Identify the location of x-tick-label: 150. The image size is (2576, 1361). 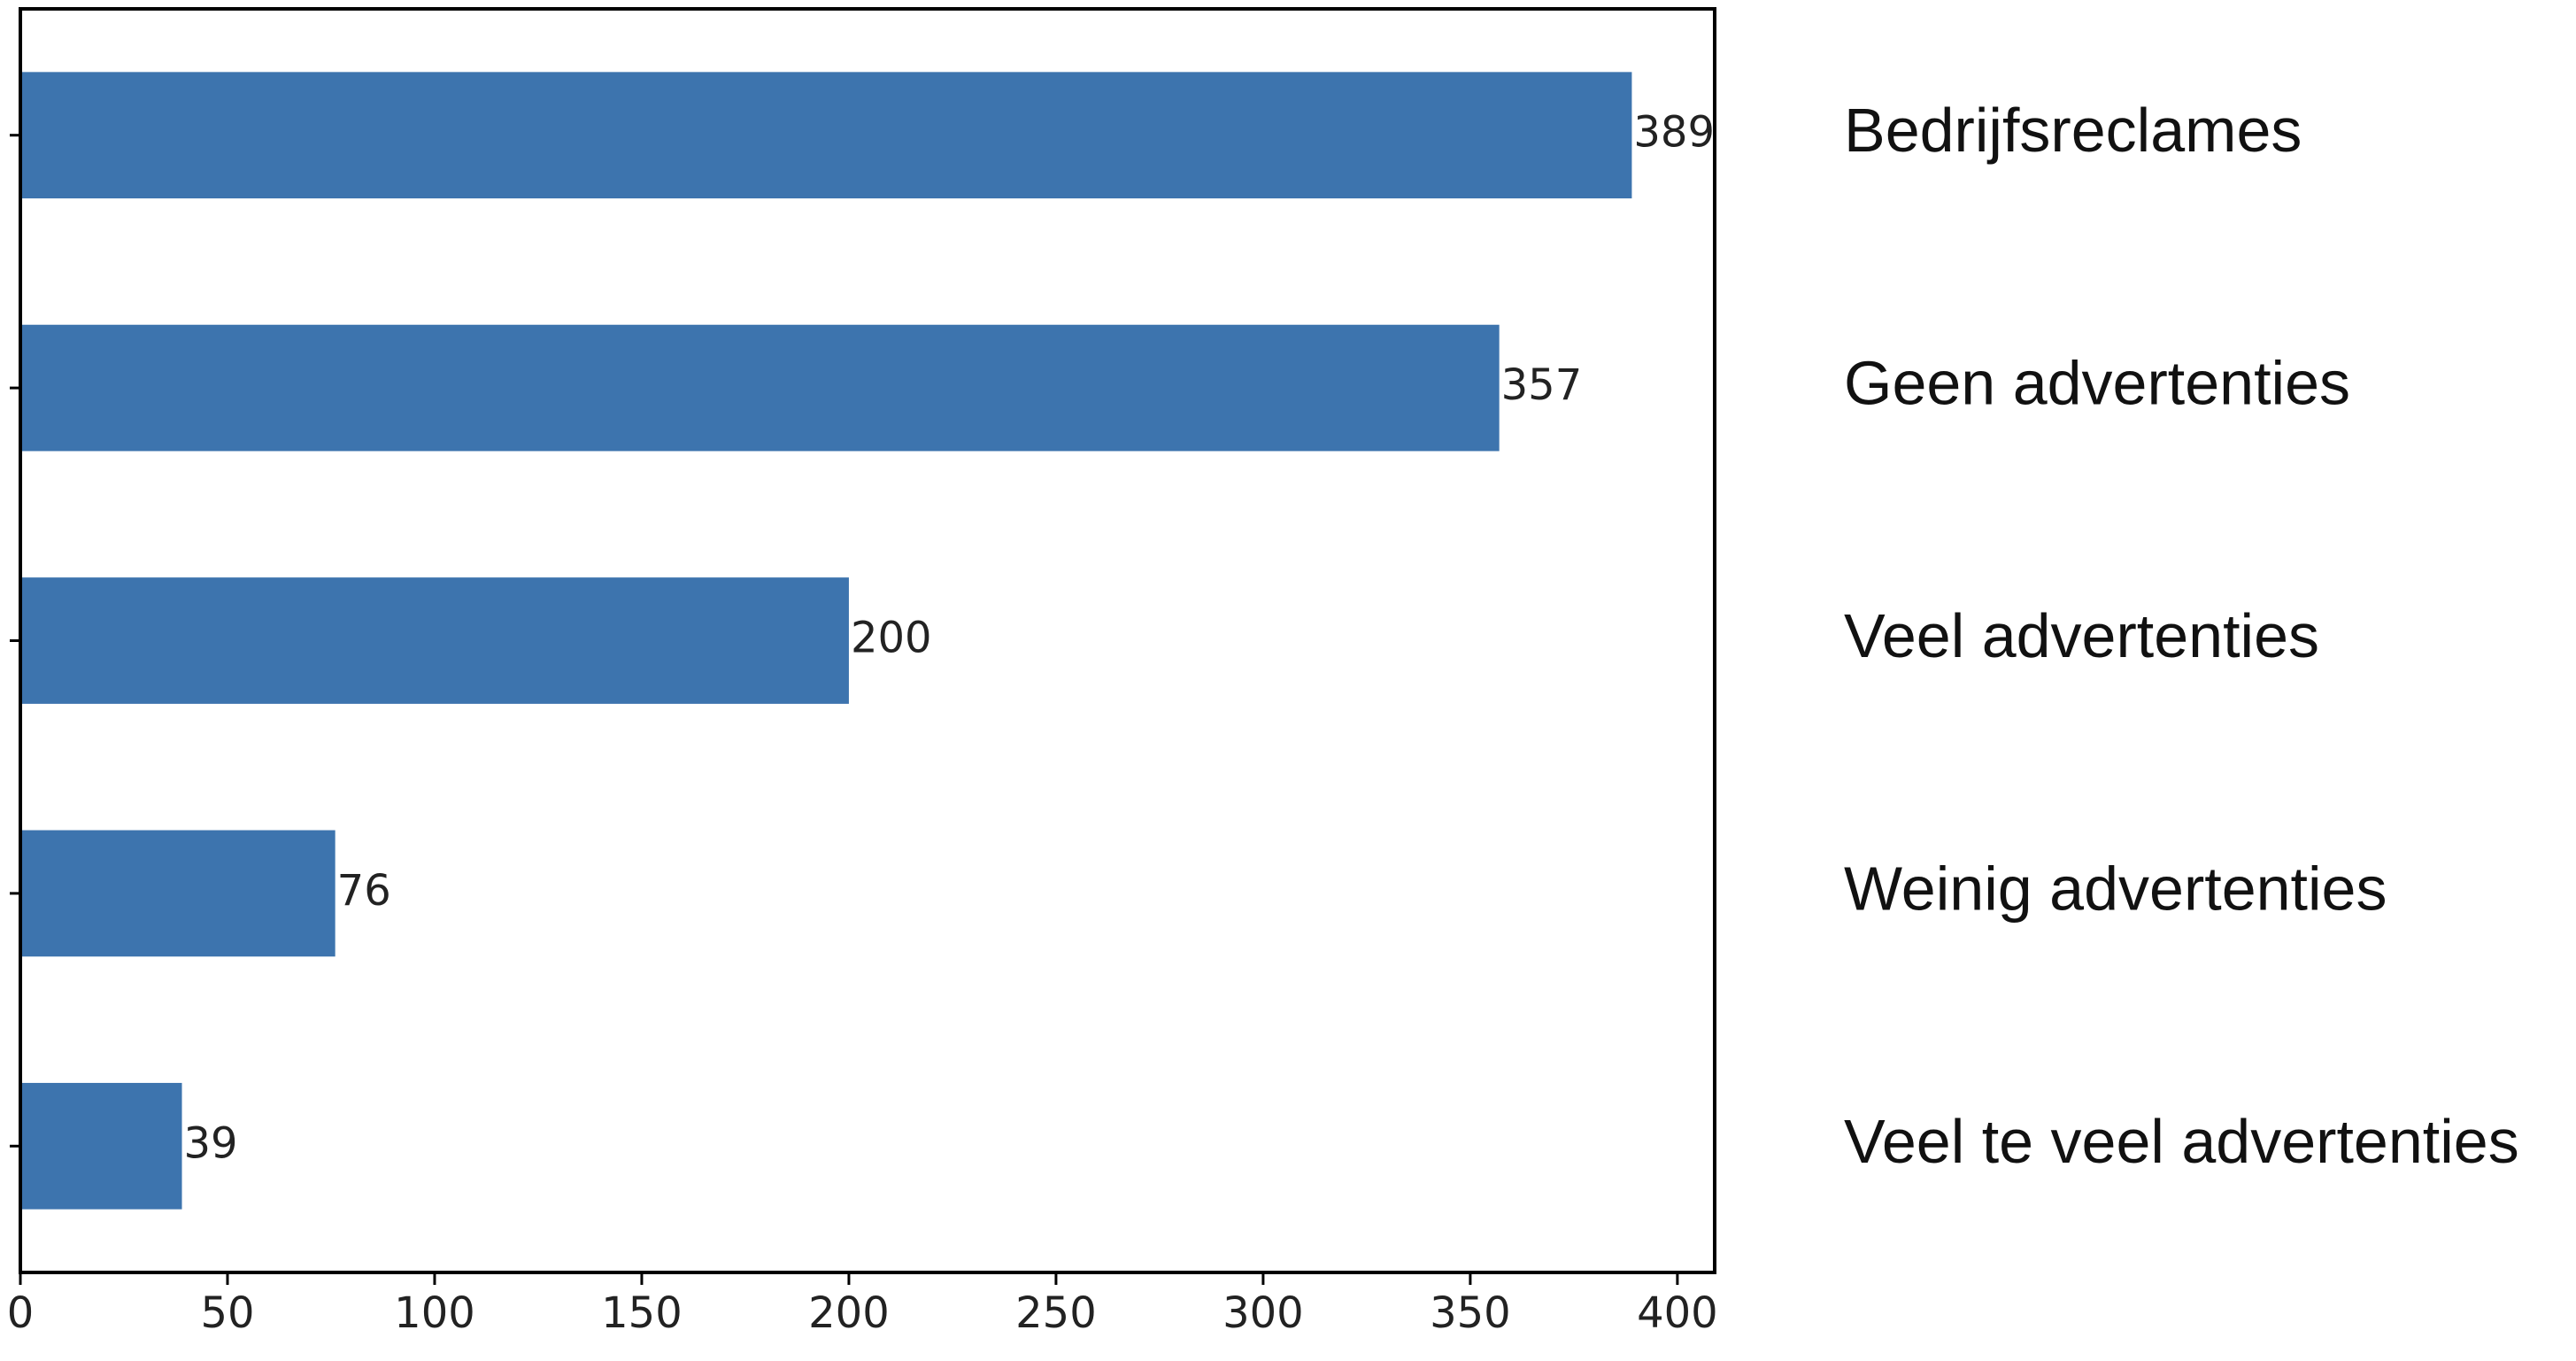
(642, 1313).